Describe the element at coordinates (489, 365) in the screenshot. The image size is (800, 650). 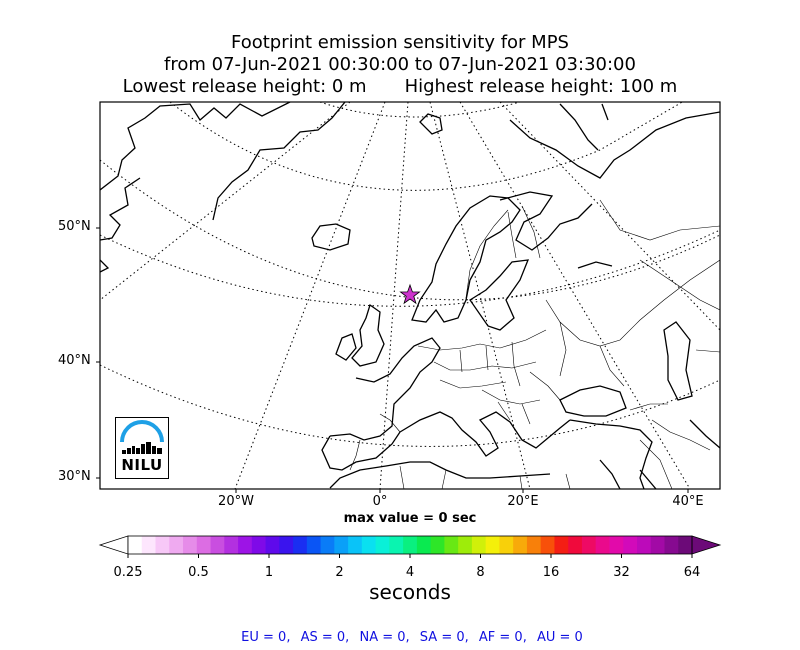
I see `borders-central-europe` at that location.